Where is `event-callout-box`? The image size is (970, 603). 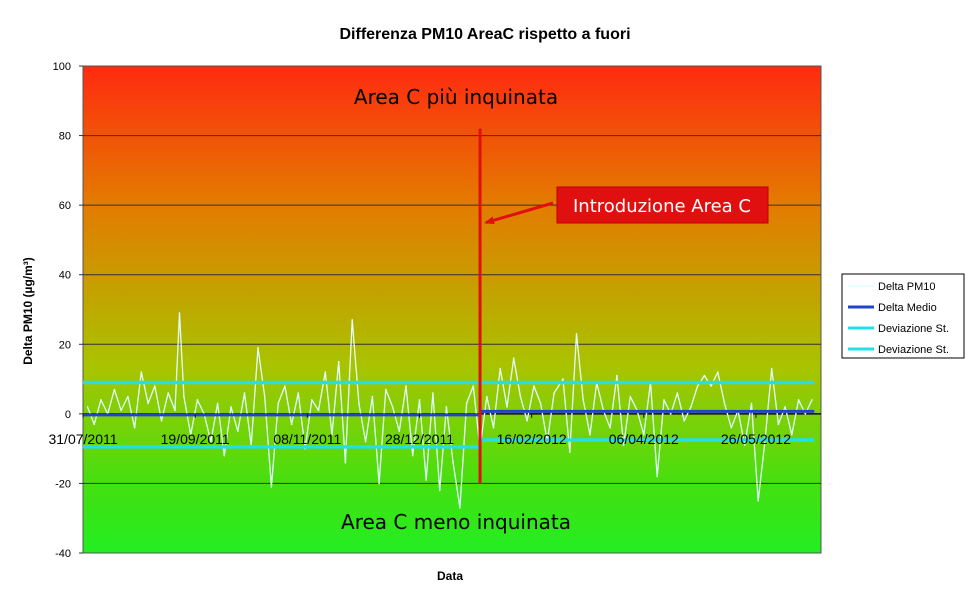 event-callout-box is located at coordinates (662, 205).